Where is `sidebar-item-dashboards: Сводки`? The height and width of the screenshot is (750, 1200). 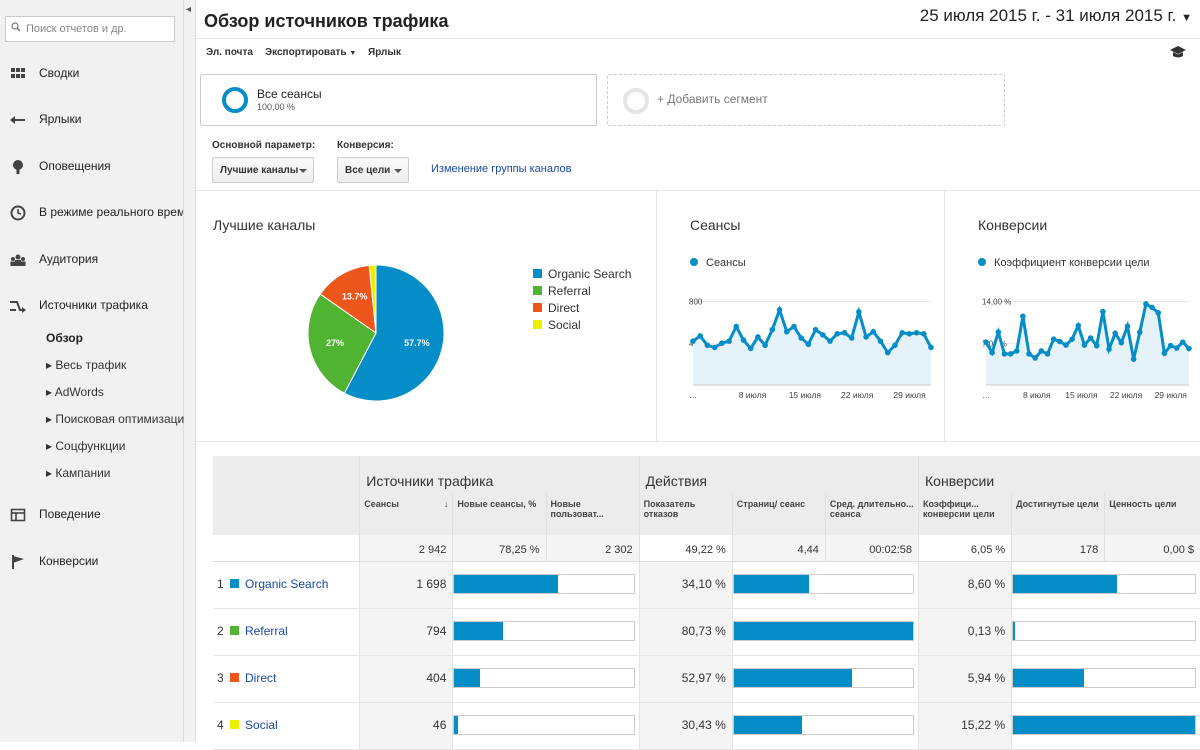 sidebar-item-dashboards: Сводки is located at coordinates (92, 74).